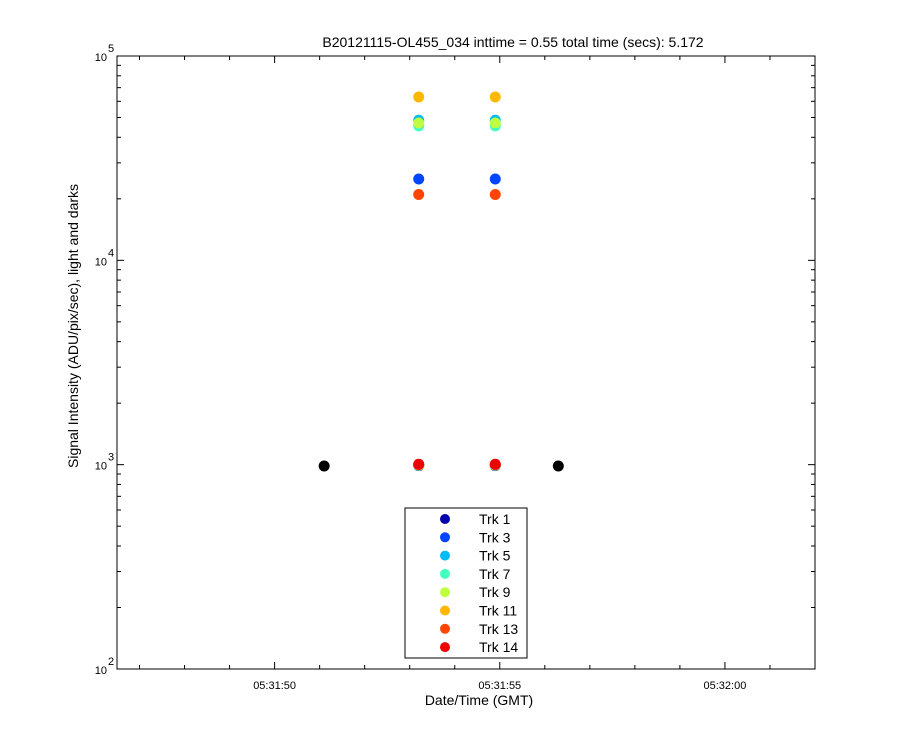 The height and width of the screenshot is (750, 900). I want to click on legend-label: Trk 3, so click(495, 537).